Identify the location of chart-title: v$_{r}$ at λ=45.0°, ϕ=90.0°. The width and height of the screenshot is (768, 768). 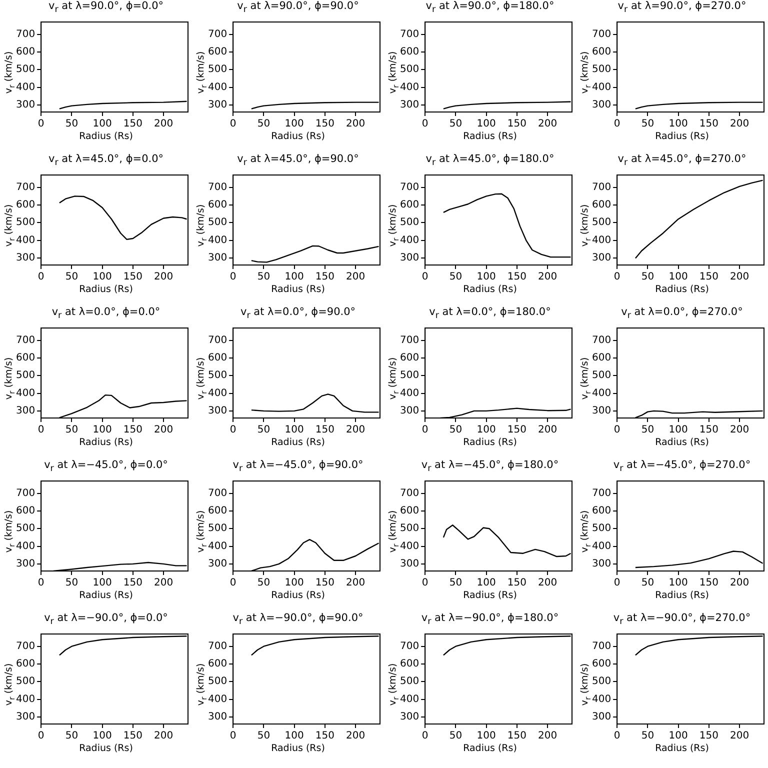
(298, 160).